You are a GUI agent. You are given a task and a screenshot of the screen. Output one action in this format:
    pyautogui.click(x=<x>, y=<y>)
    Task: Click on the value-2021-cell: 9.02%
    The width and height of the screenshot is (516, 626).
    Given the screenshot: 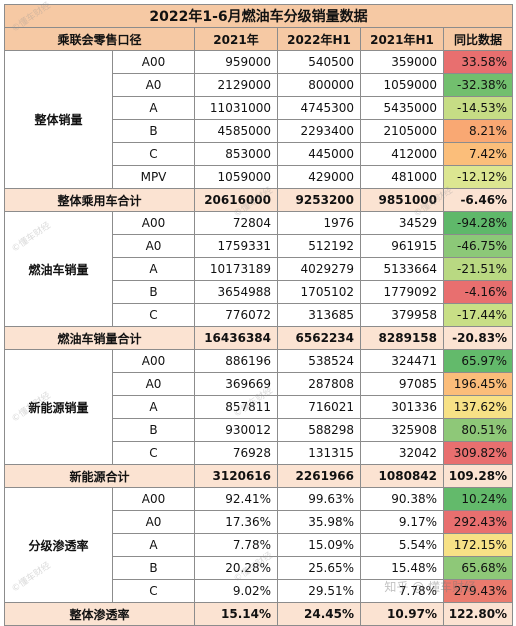 What is the action you would take?
    pyautogui.click(x=236, y=591)
    